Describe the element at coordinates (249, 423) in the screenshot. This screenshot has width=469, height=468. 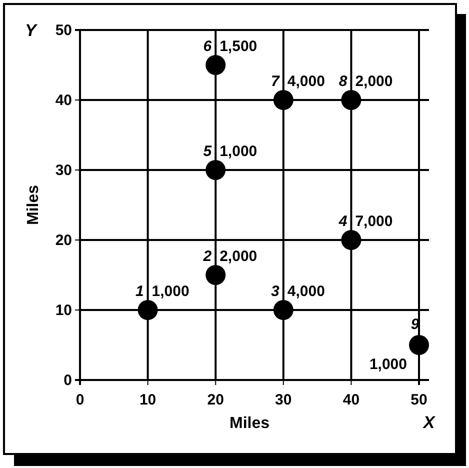
I see `x-axis-title: Miles` at that location.